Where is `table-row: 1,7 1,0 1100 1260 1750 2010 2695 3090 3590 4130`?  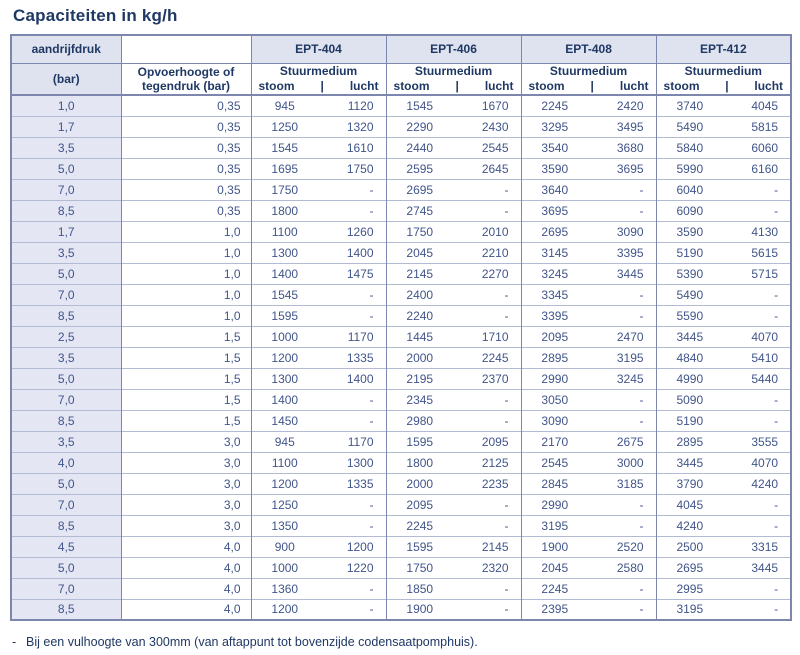
table-row: 1,7 1,0 1100 1260 1750 2010 2695 3090 3590 4130 is located at coordinates (401, 231).